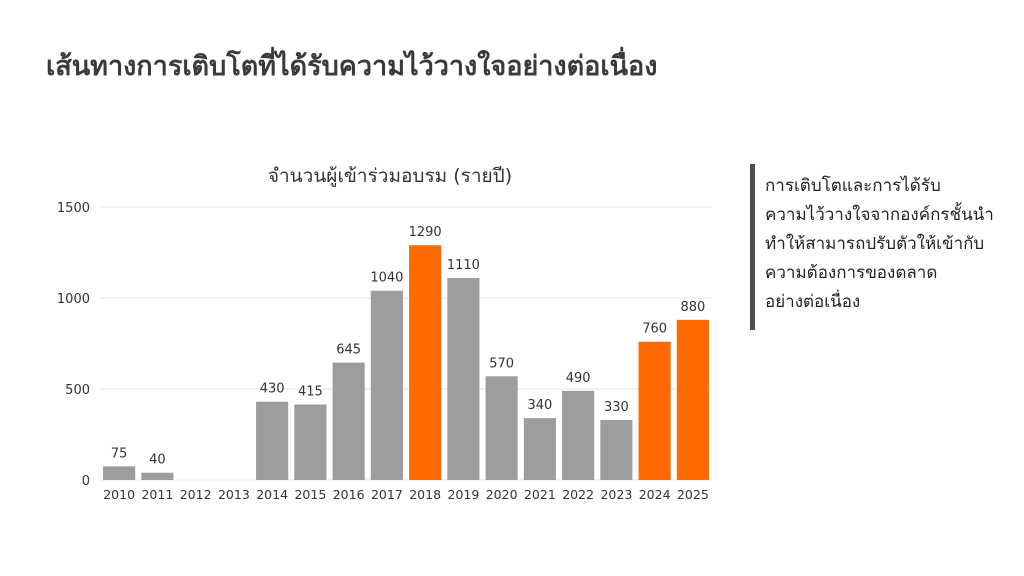  What do you see at coordinates (813, 302) in the screenshot?
I see `side-note-line: อย่างต่อเนื่อง` at bounding box center [813, 302].